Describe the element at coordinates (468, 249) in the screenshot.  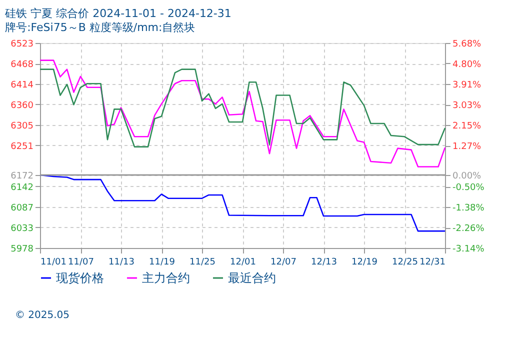
I see `y2-tick-label: -3.14%` at that location.